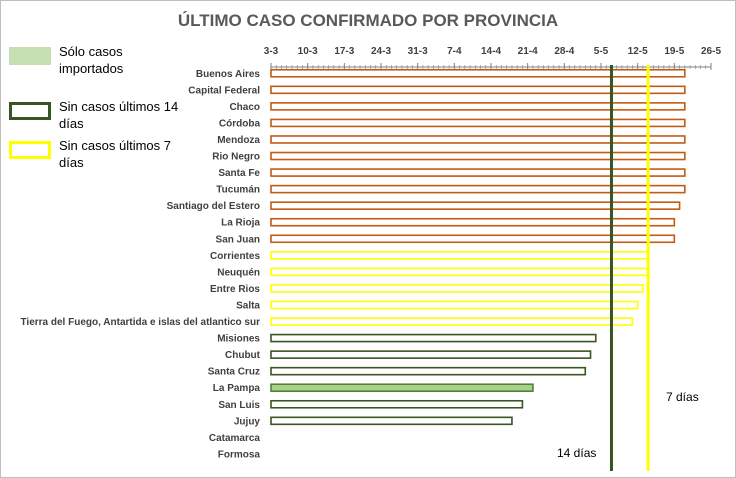 The width and height of the screenshot is (736, 478). What do you see at coordinates (344, 51) in the screenshot?
I see `x-tick-label: 17-3` at bounding box center [344, 51].